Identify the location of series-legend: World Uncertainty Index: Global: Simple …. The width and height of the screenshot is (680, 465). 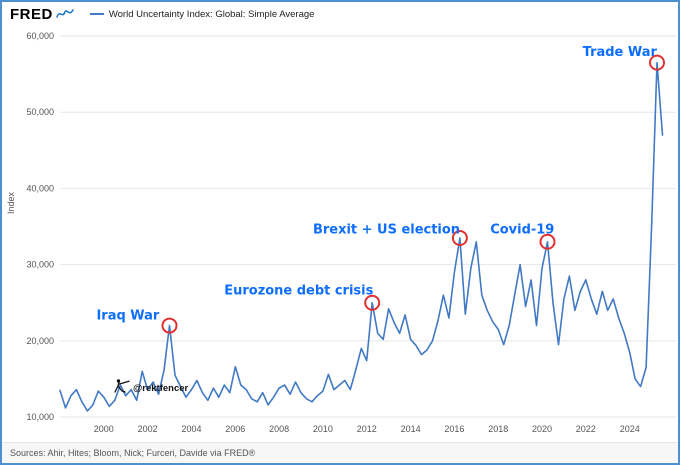
(202, 14).